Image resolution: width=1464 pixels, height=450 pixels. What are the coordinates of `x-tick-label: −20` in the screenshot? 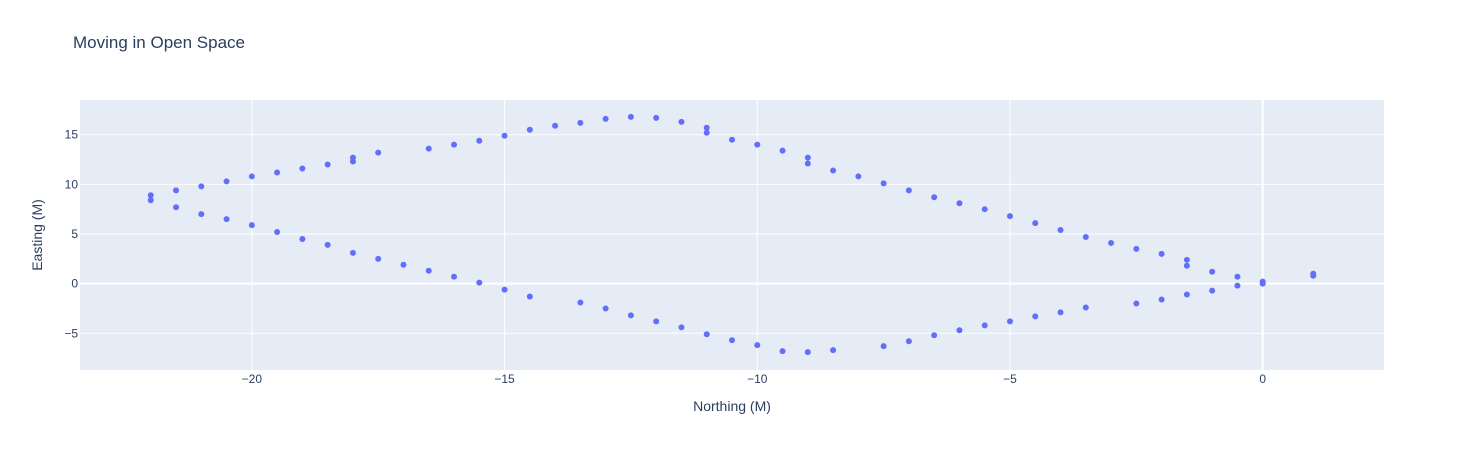 It's located at (252, 379).